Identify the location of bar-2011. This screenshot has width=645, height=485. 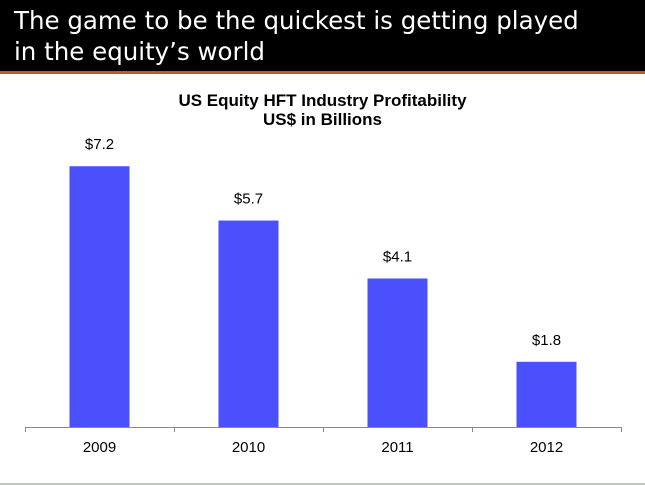
(397, 352).